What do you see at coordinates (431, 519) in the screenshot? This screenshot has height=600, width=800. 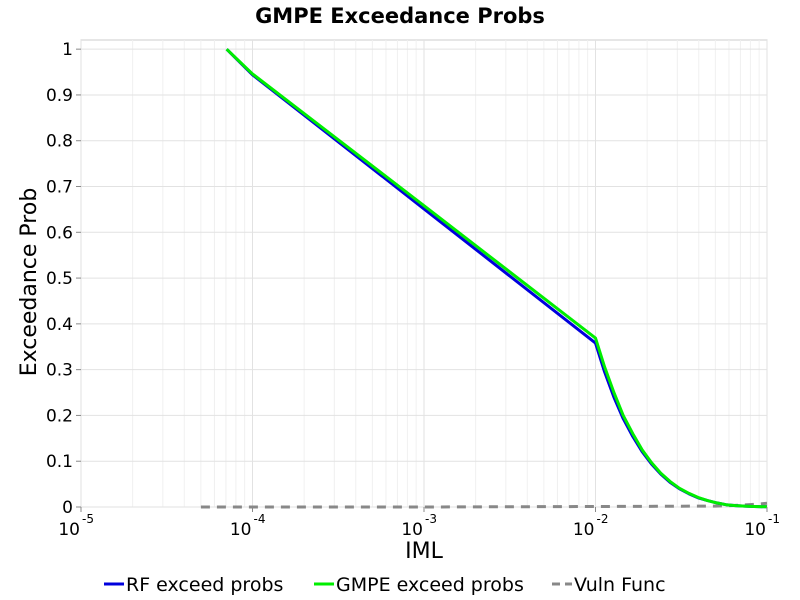 I see `x-tick-exponent: -3` at bounding box center [431, 519].